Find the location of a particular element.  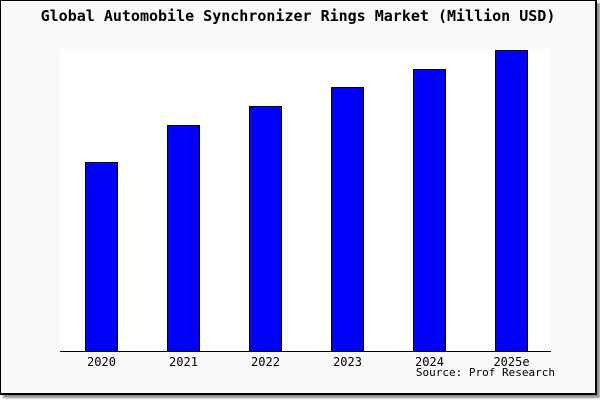

x-tick-label-2020: 2020 is located at coordinates (101, 362).